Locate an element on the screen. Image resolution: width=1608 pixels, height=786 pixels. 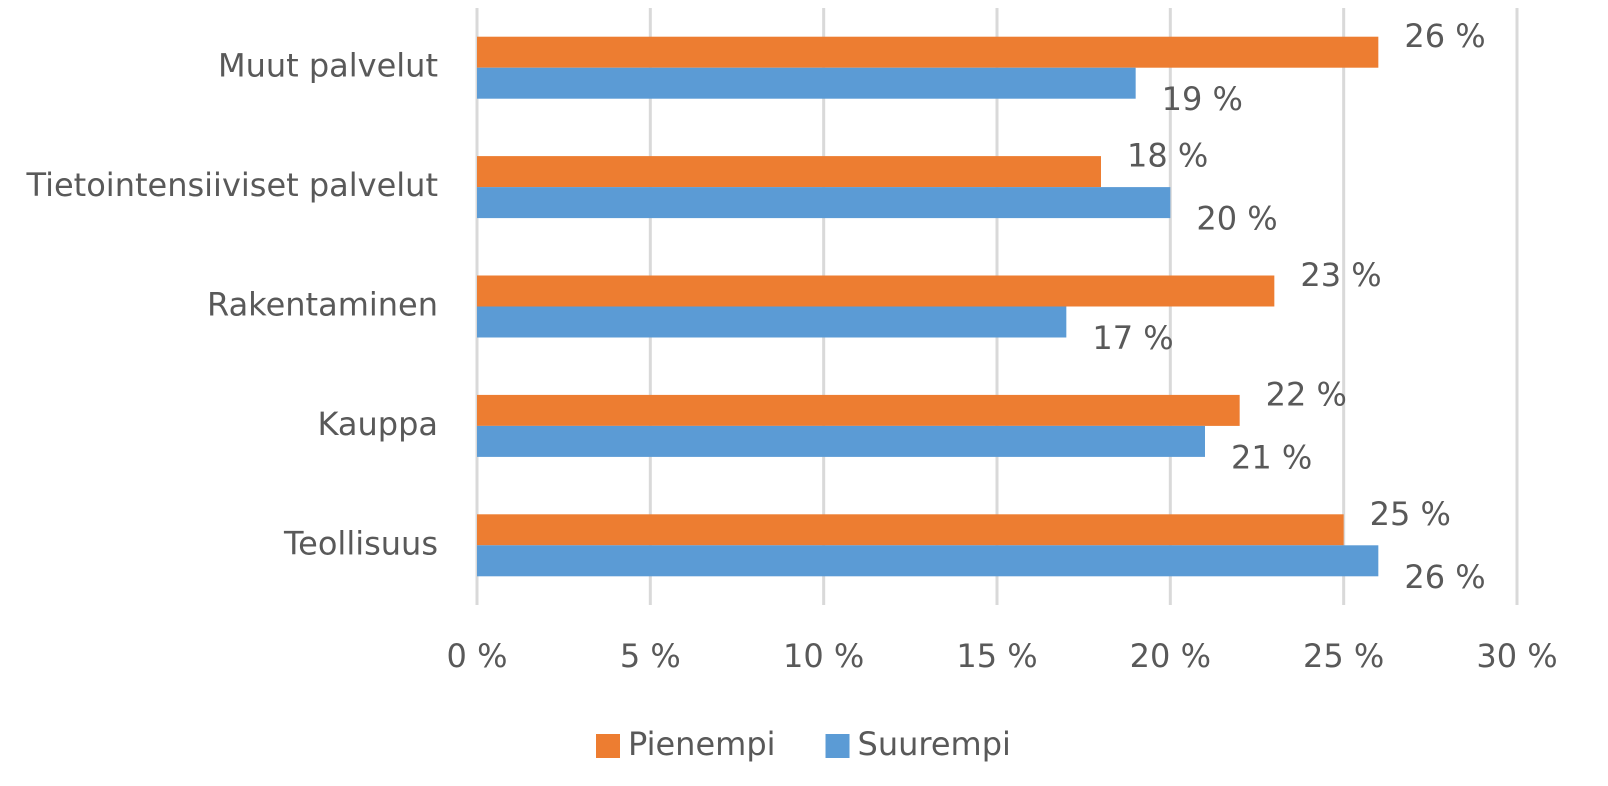
x-tick-label: 0 % is located at coordinates (477, 656).